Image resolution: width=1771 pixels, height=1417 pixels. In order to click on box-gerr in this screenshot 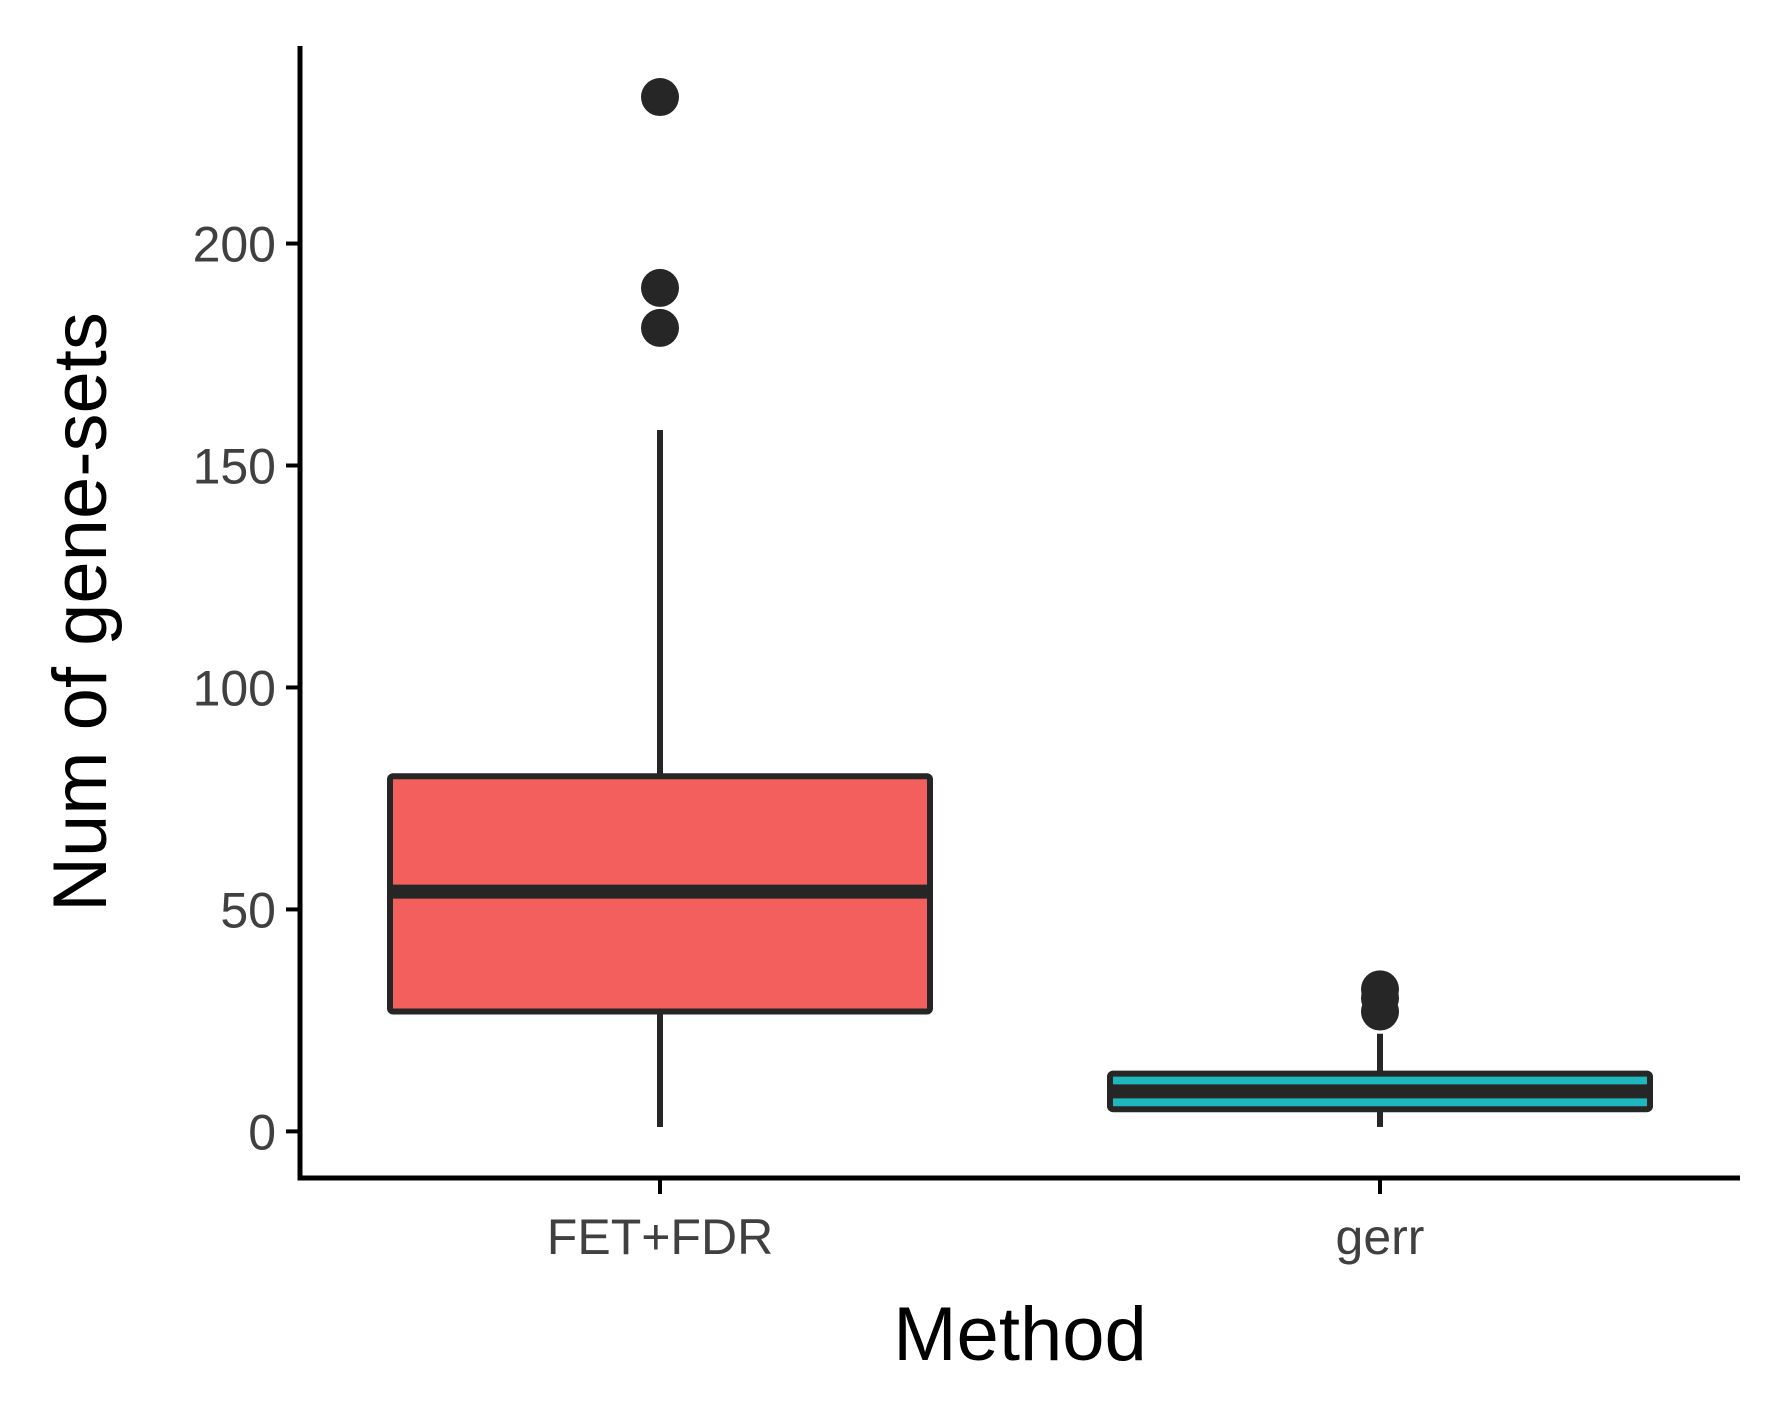, I will do `click(1380, 1048)`.